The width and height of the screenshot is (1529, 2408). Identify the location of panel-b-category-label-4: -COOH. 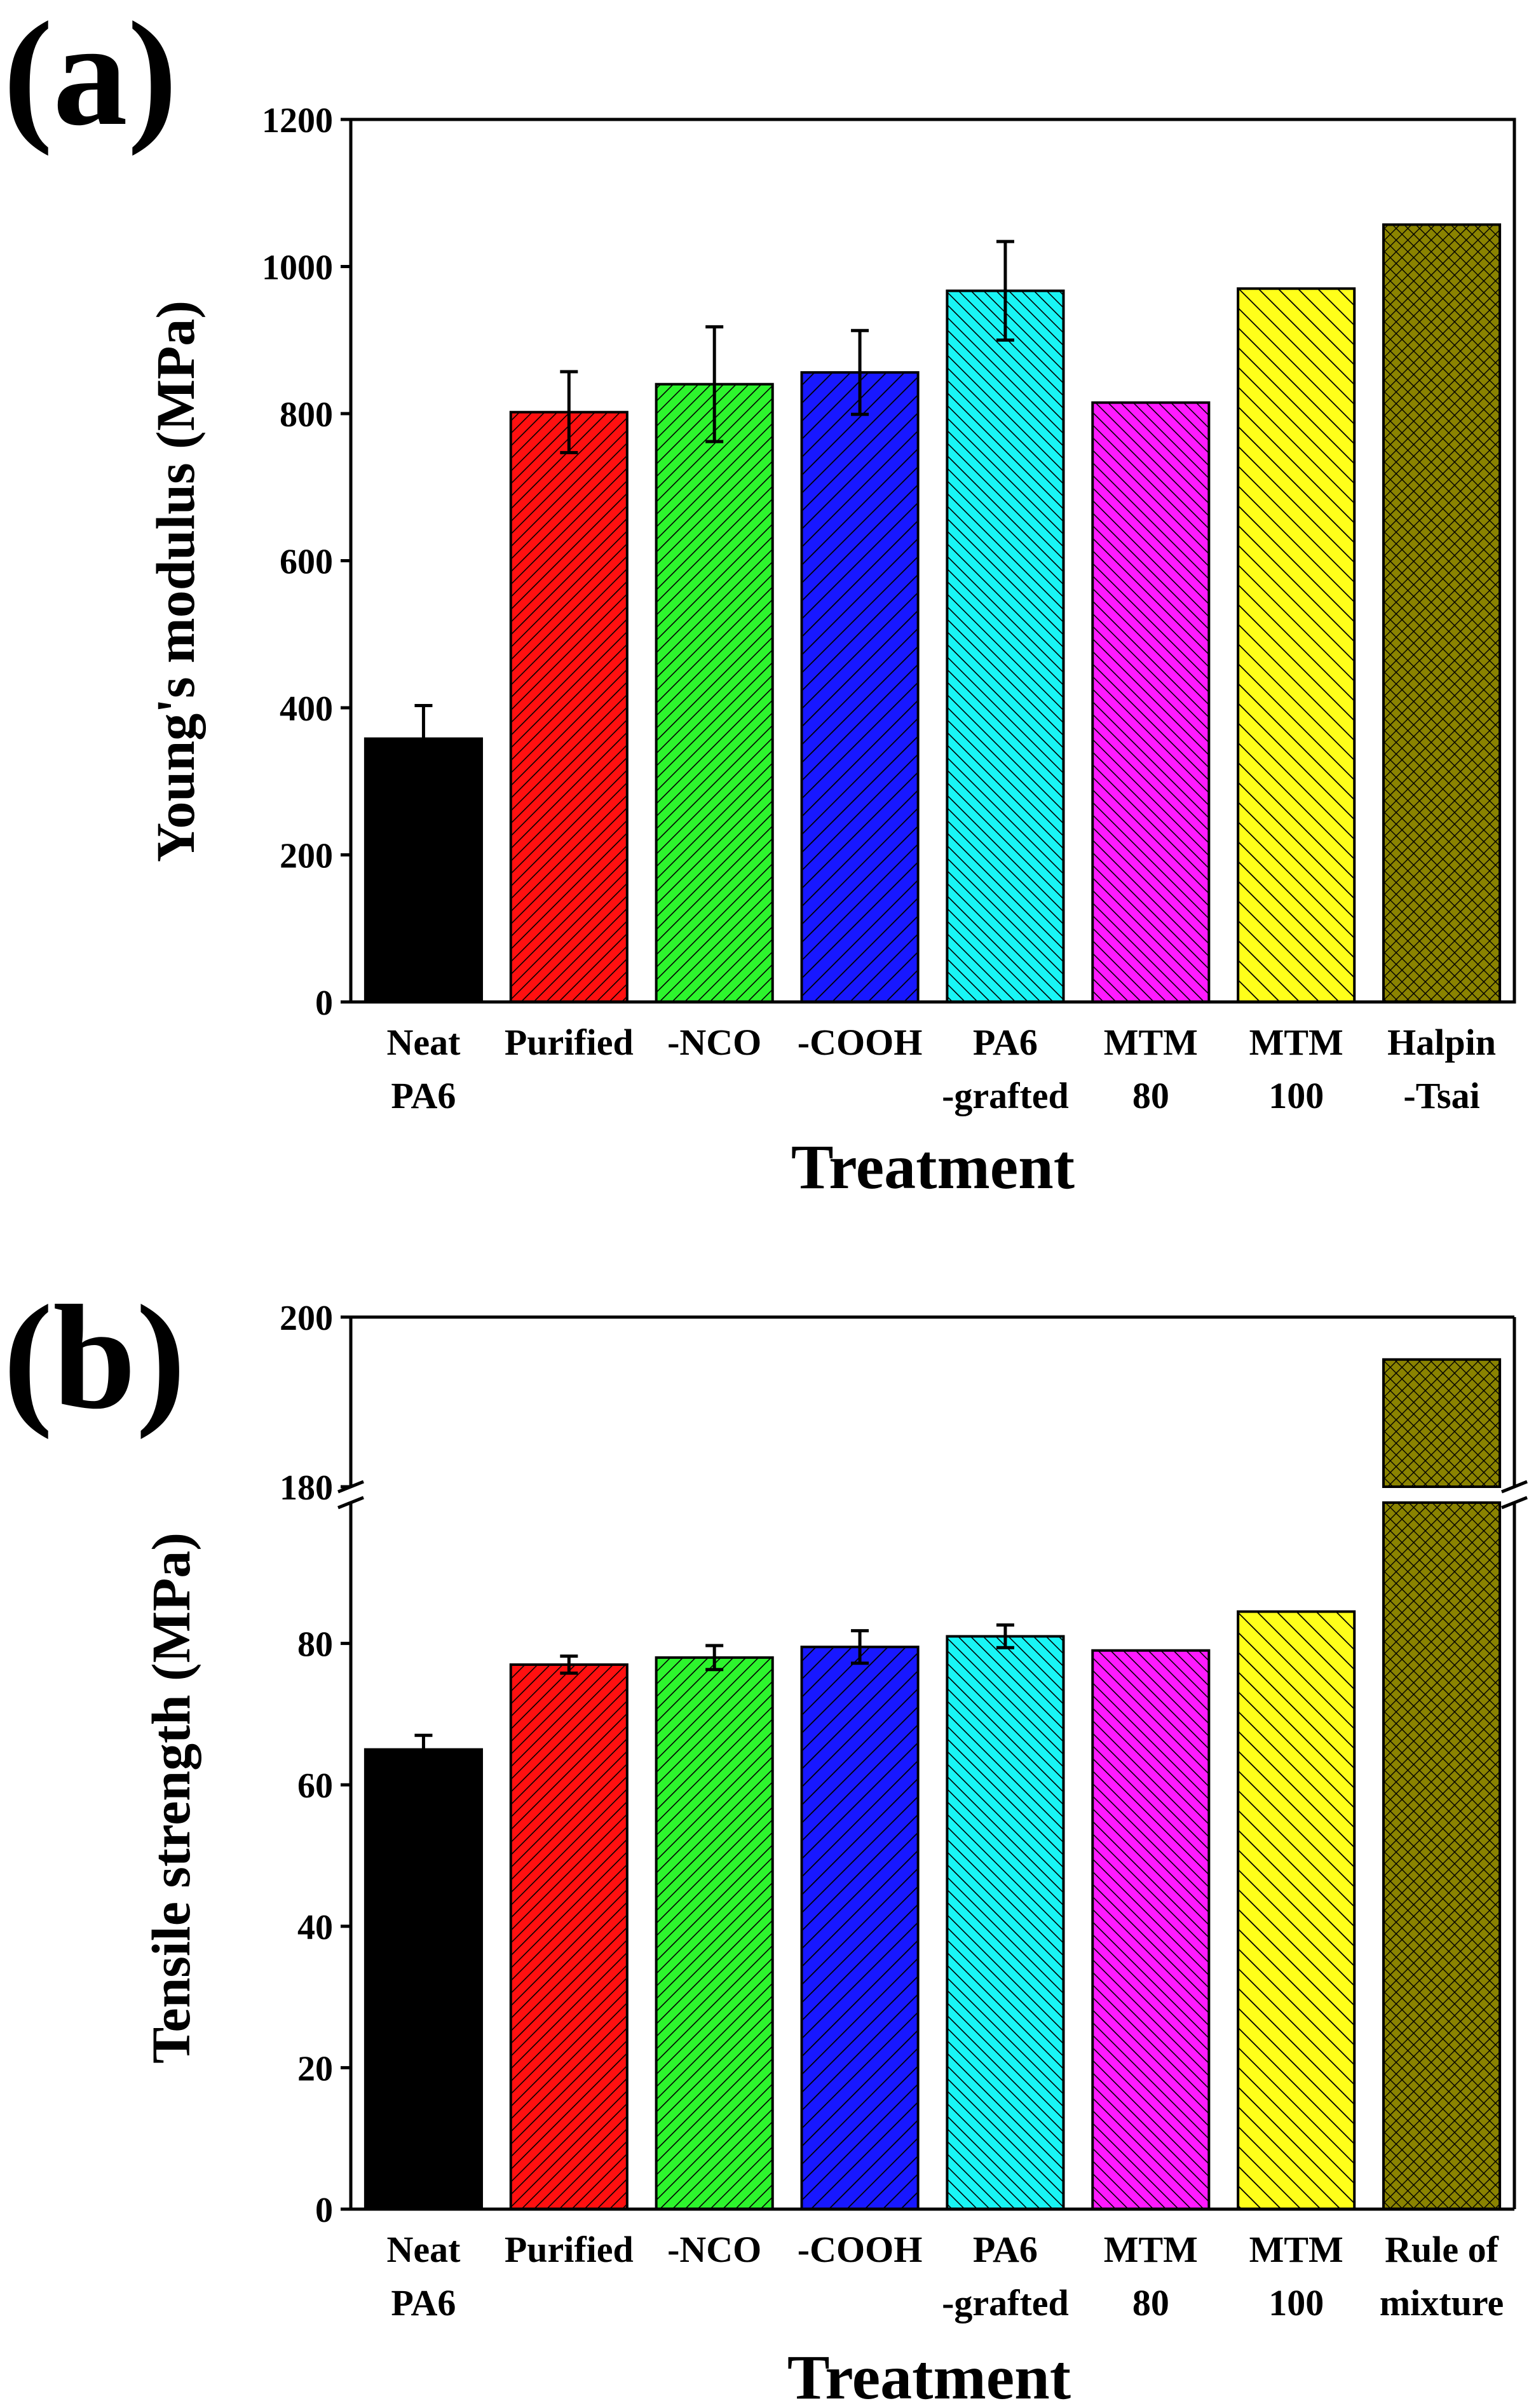
(860, 2249).